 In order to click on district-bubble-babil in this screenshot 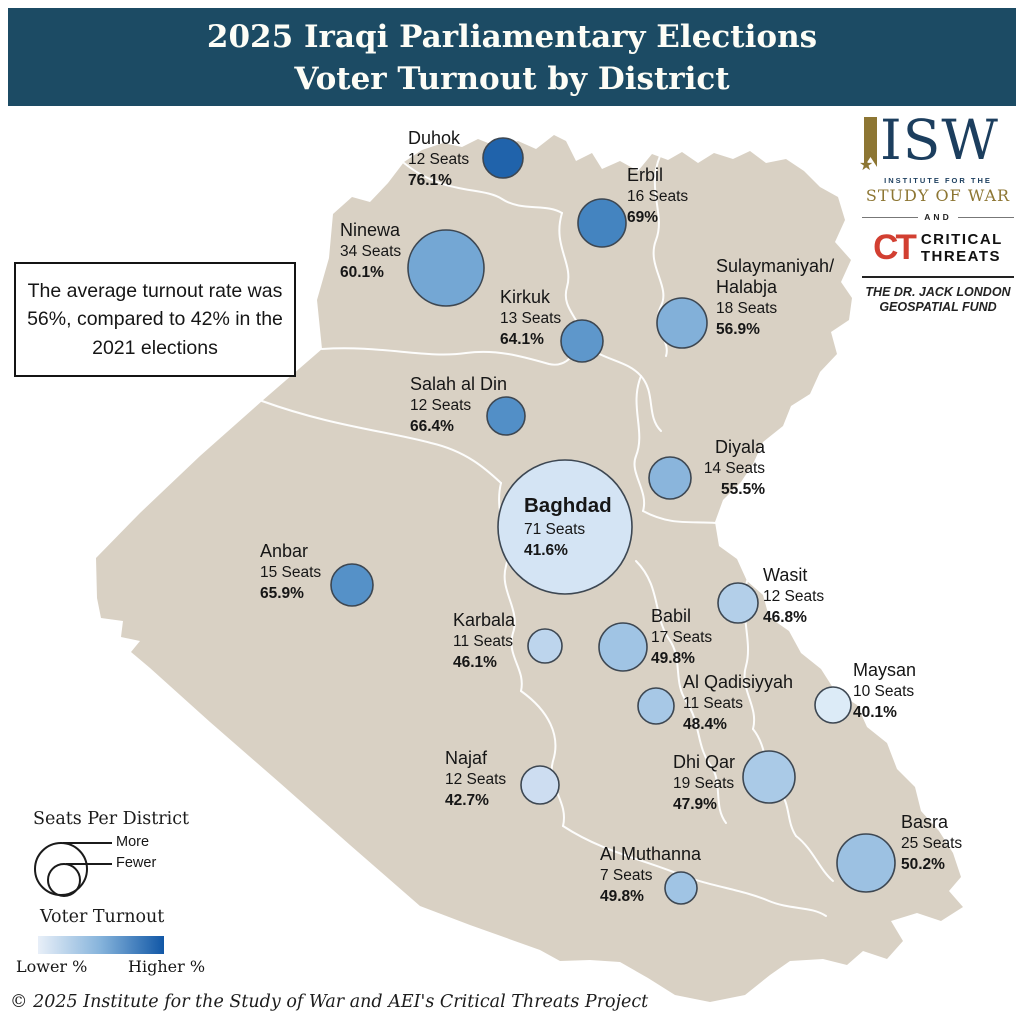, I will do `click(623, 647)`.